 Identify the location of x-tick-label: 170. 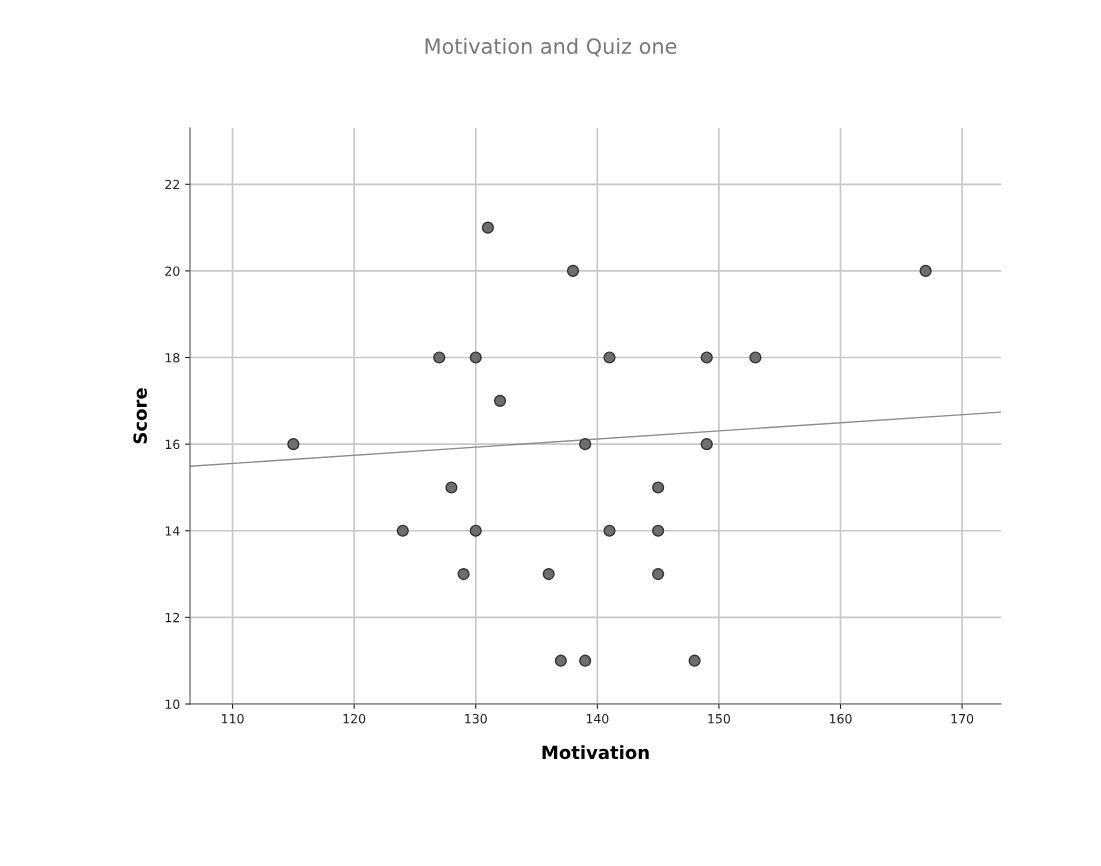
(962, 718).